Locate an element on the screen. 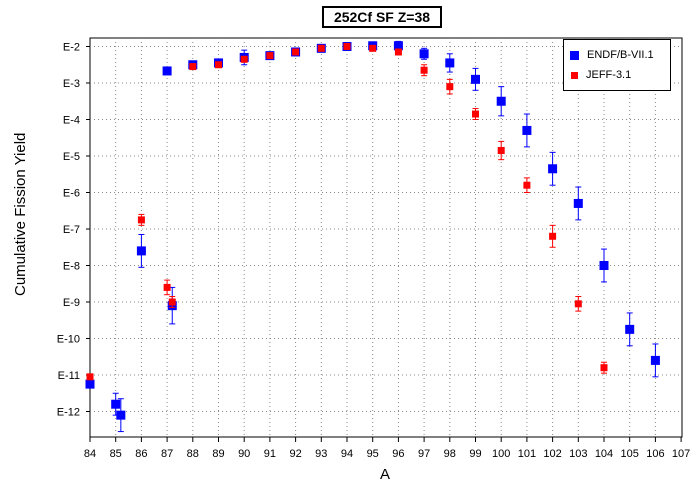  y-tick-label: E-11 is located at coordinates (69, 376).